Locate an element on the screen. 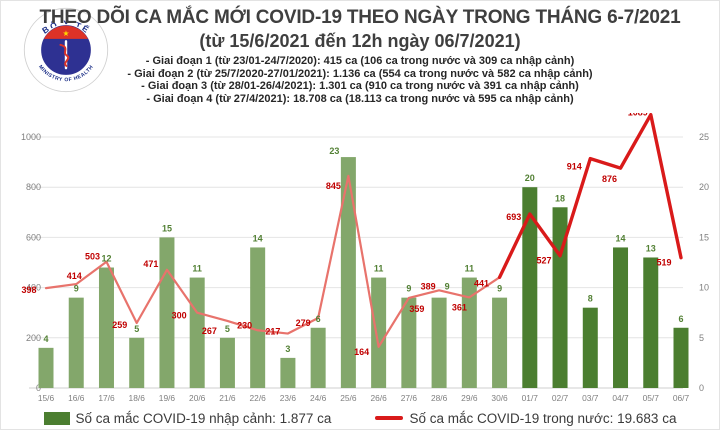 The height and width of the screenshot is (430, 720). svg-text: 16/6 is located at coordinates (76, 398).